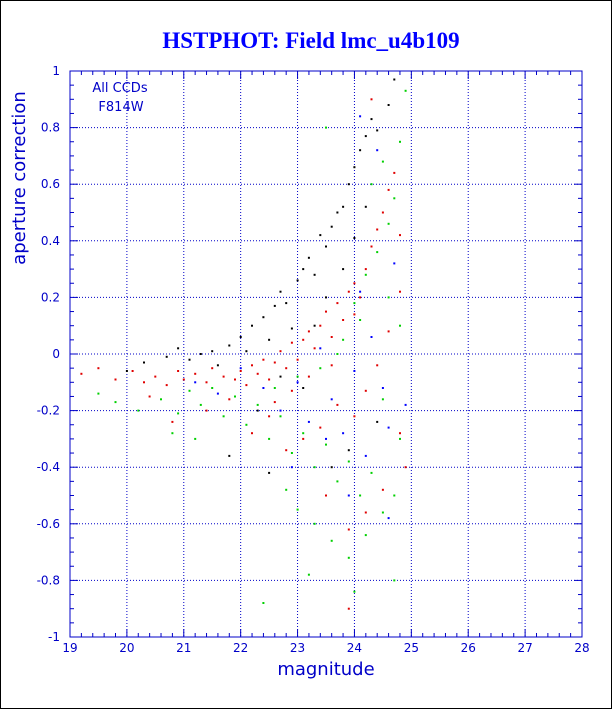 The width and height of the screenshot is (612, 709). What do you see at coordinates (468, 648) in the screenshot?
I see `x-tick-label: 26` at bounding box center [468, 648].